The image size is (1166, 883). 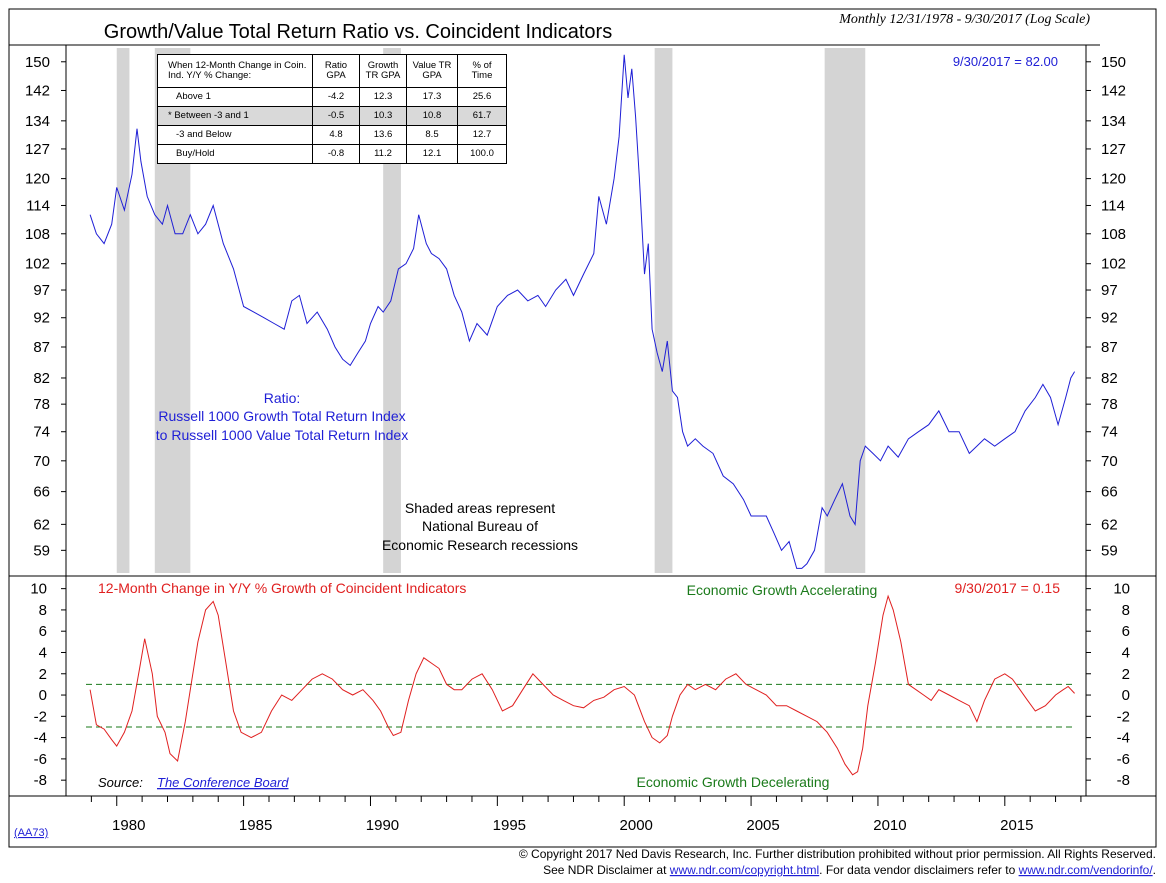 What do you see at coordinates (579, 705) in the screenshot?
I see `threshold-lines` at bounding box center [579, 705].